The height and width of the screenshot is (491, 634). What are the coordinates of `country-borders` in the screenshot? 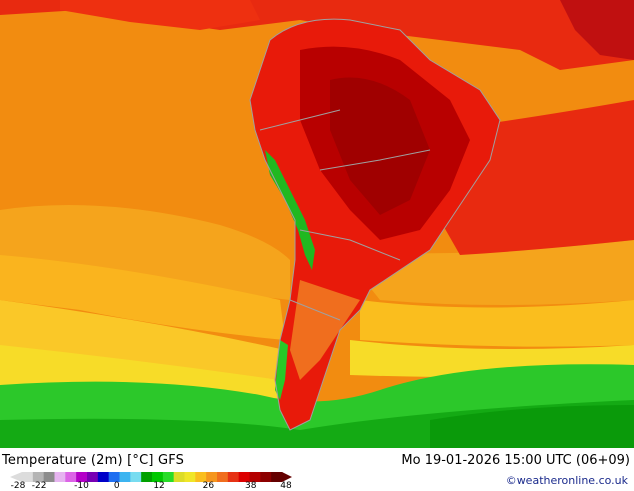 It's located at (345, 215).